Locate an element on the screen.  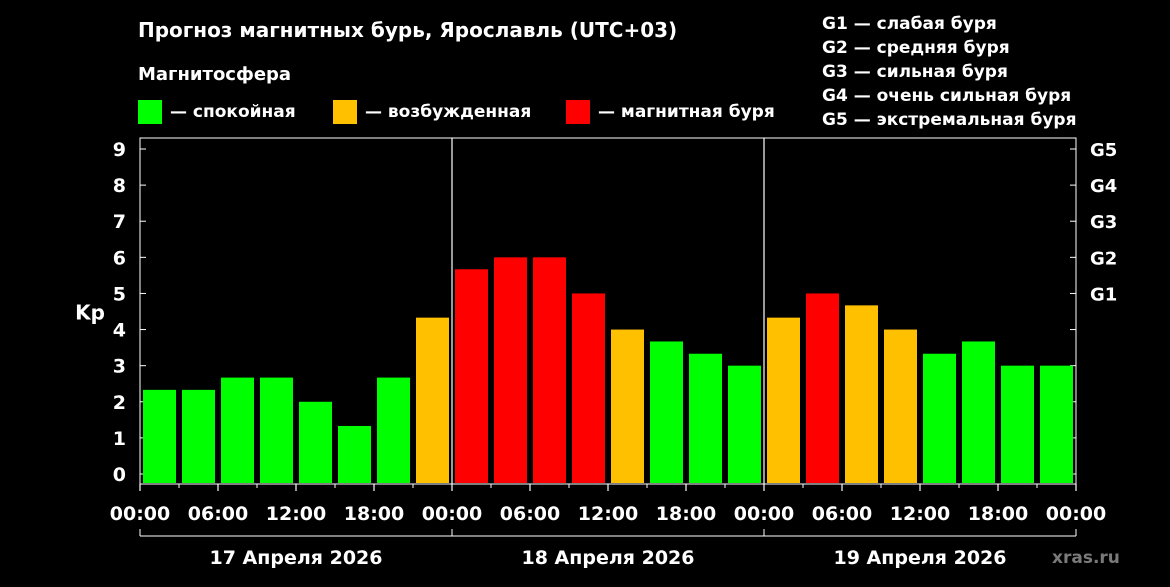
legend-label-active: — возбужденная is located at coordinates (448, 112).